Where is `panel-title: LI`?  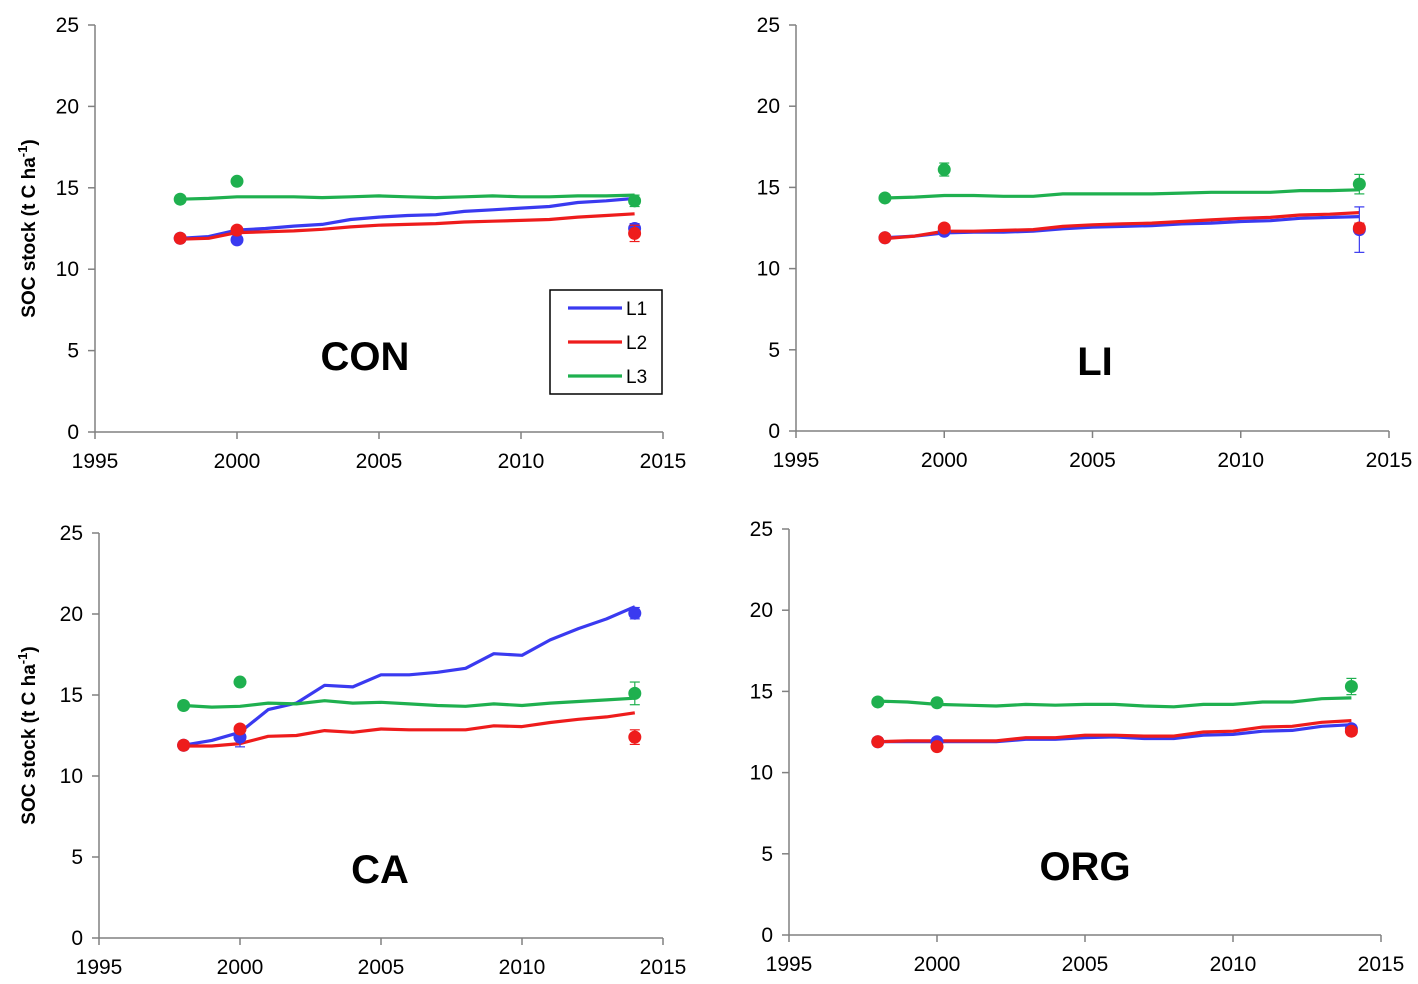 panel-title: LI is located at coordinates (1095, 362).